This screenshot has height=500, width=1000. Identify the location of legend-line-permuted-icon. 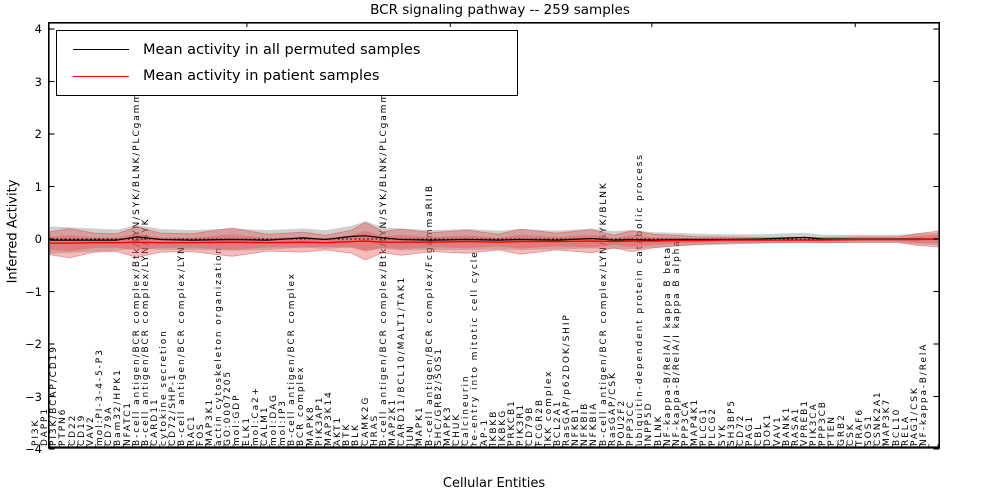
(101, 50).